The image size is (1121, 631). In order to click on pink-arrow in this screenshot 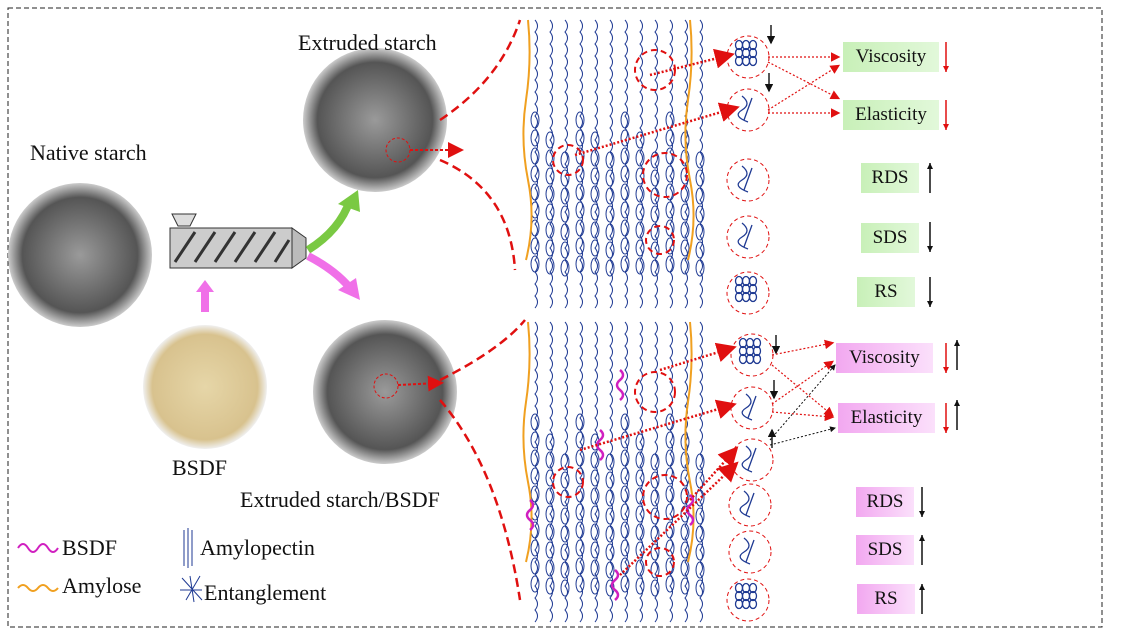, I will do `click(330, 271)`.